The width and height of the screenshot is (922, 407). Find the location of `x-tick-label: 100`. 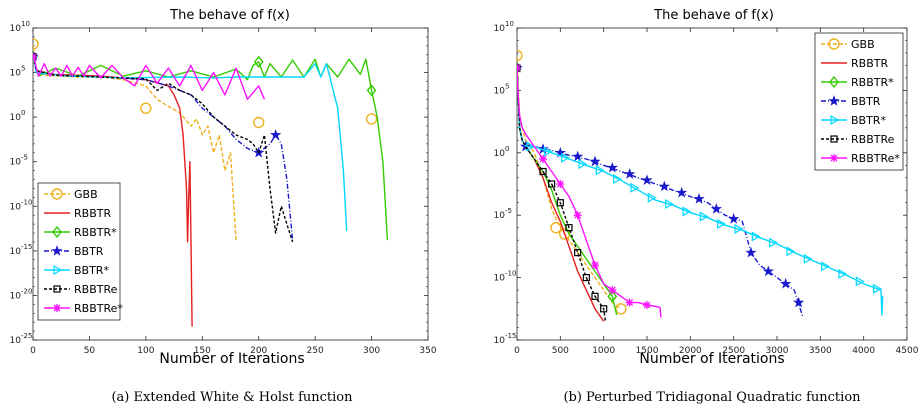

x-tick-label: 100 is located at coordinates (145, 351).